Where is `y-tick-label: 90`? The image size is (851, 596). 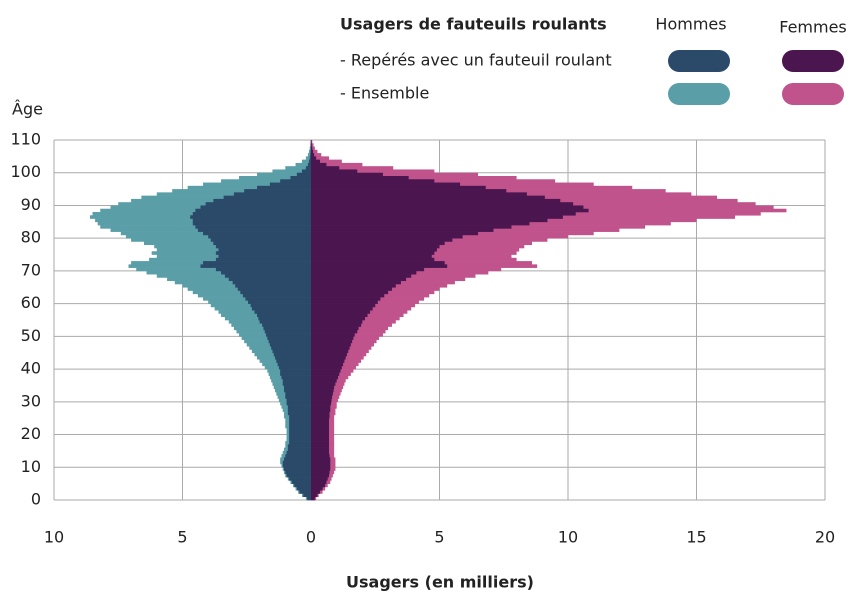 y-tick-label: 90 is located at coordinates (31, 204).